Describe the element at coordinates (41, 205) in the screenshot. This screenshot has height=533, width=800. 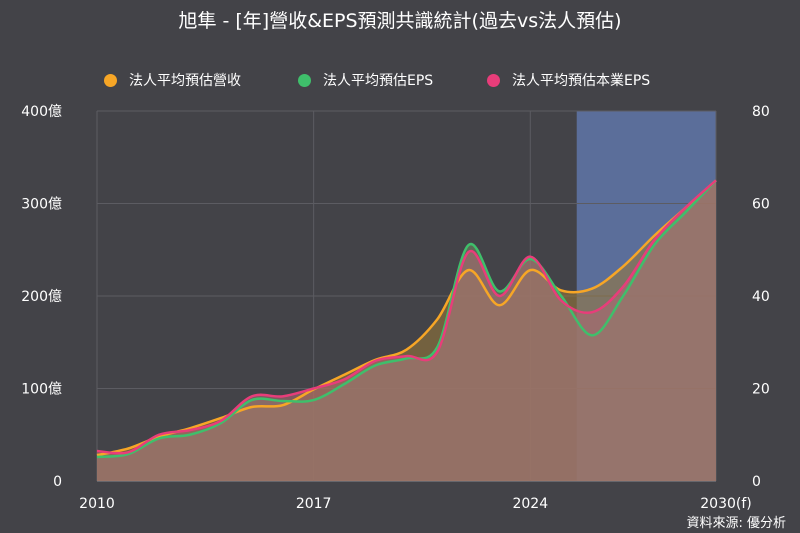
I see `y-left-tick-label: 300億` at that location.